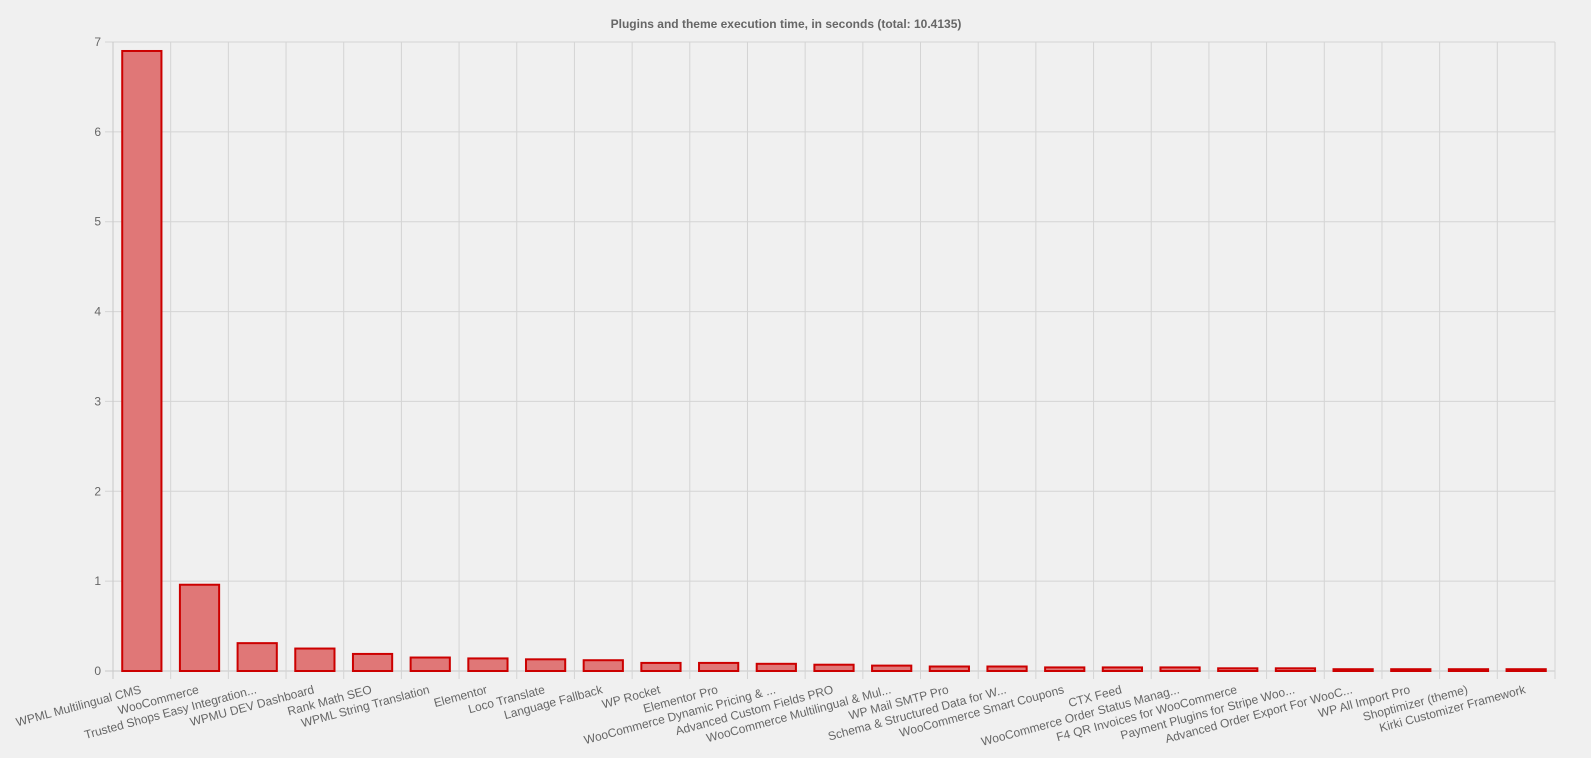 This screenshot has height=758, width=1591. Describe the element at coordinates (97, 671) in the screenshot. I see `y-tick-label: 0` at that location.